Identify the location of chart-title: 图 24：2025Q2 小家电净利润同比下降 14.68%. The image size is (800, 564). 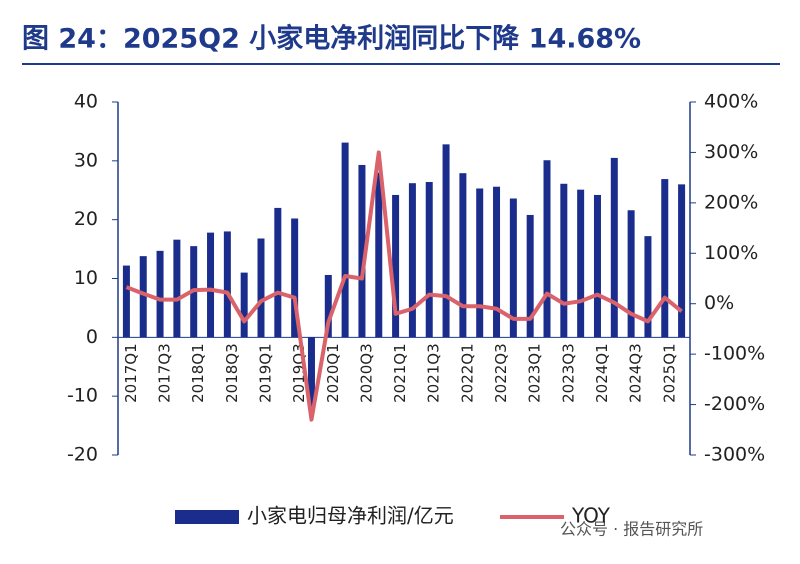
(331, 39).